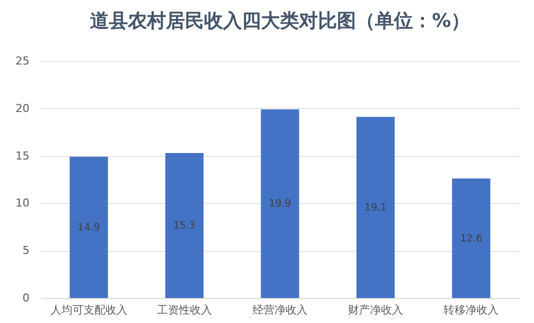  What do you see at coordinates (23, 203) in the screenshot?
I see `y-tick-label: 10` at bounding box center [23, 203].